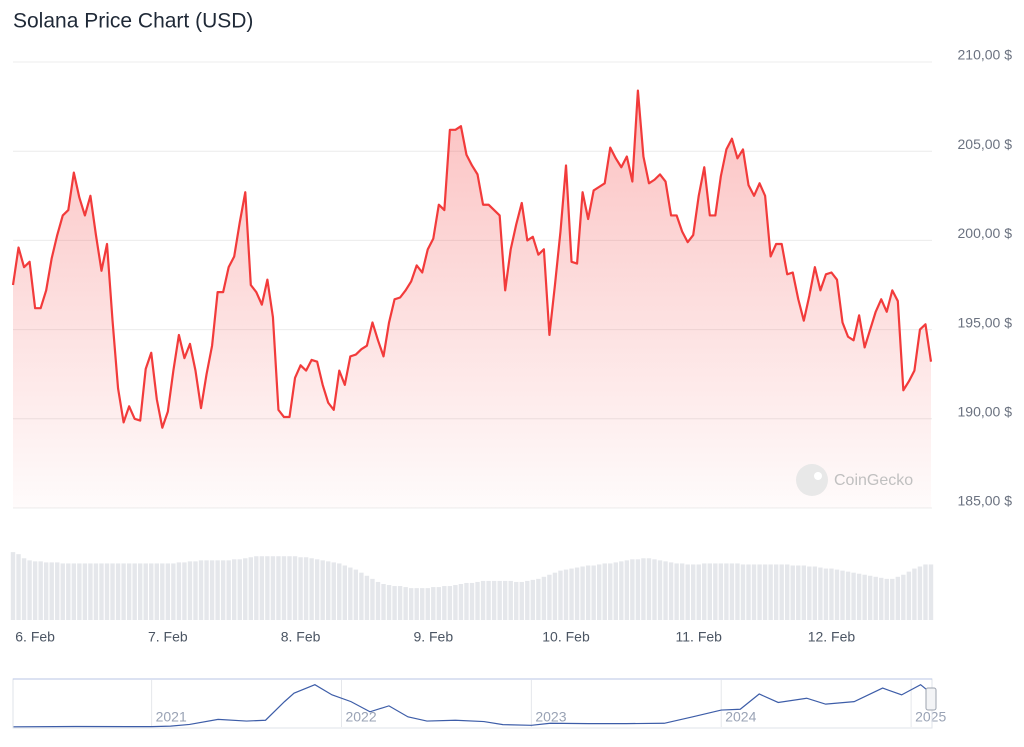  Describe the element at coordinates (931, 699) in the screenshot. I see `navigator-handle` at that location.